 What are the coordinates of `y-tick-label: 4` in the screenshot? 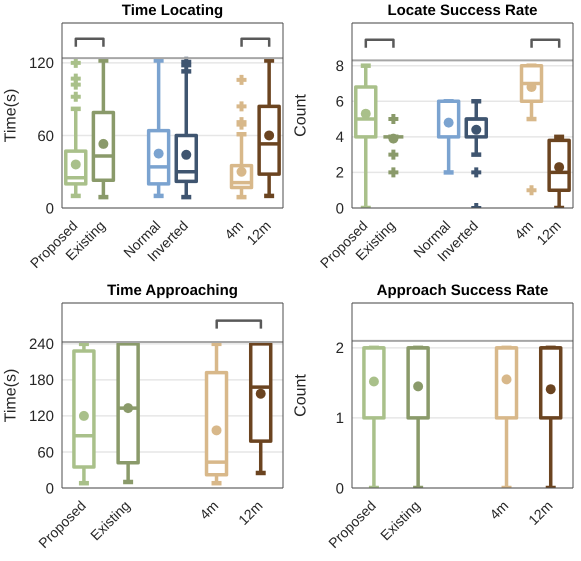 It's located at (340, 137).